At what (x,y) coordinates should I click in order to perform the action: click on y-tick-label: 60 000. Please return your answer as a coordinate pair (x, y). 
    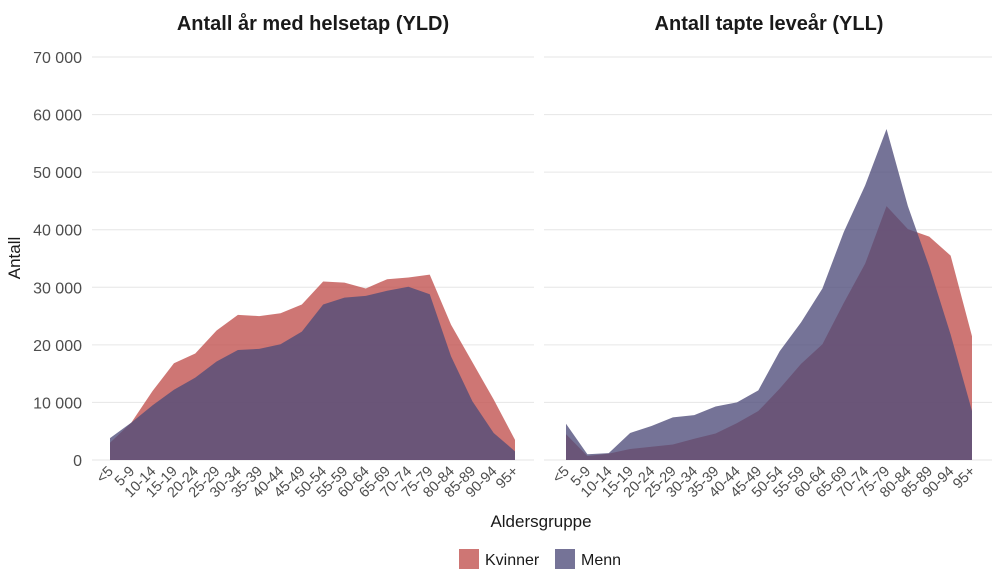
    Looking at the image, I should click on (57, 116).